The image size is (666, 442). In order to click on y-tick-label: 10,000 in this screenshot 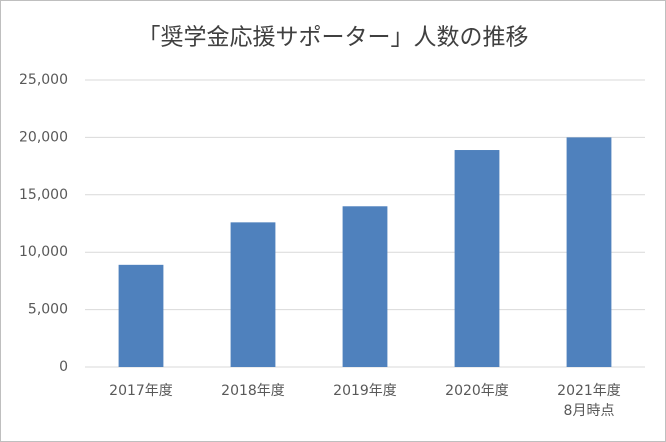, I will do `click(43, 252)`.